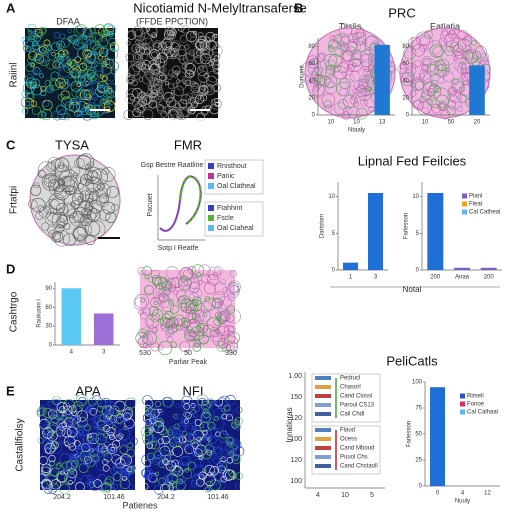 This screenshot has height=512, width=512. Describe the element at coordinates (330, 123) in the screenshot. I see `x-tick-label: 10` at that location.